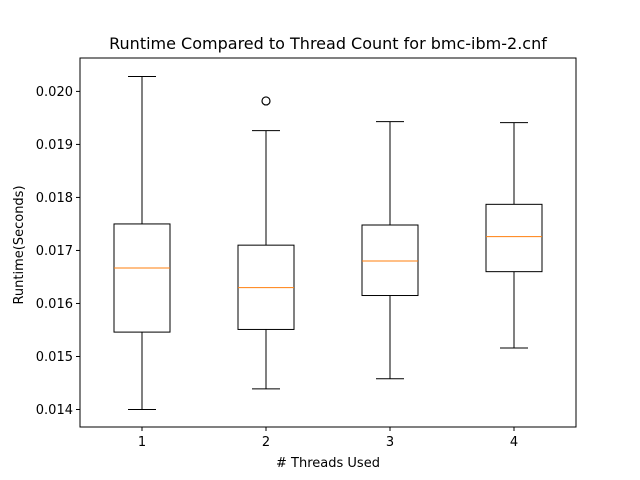  Describe the element at coordinates (54, 145) in the screenshot. I see `y-tick-label: 0.019` at that location.